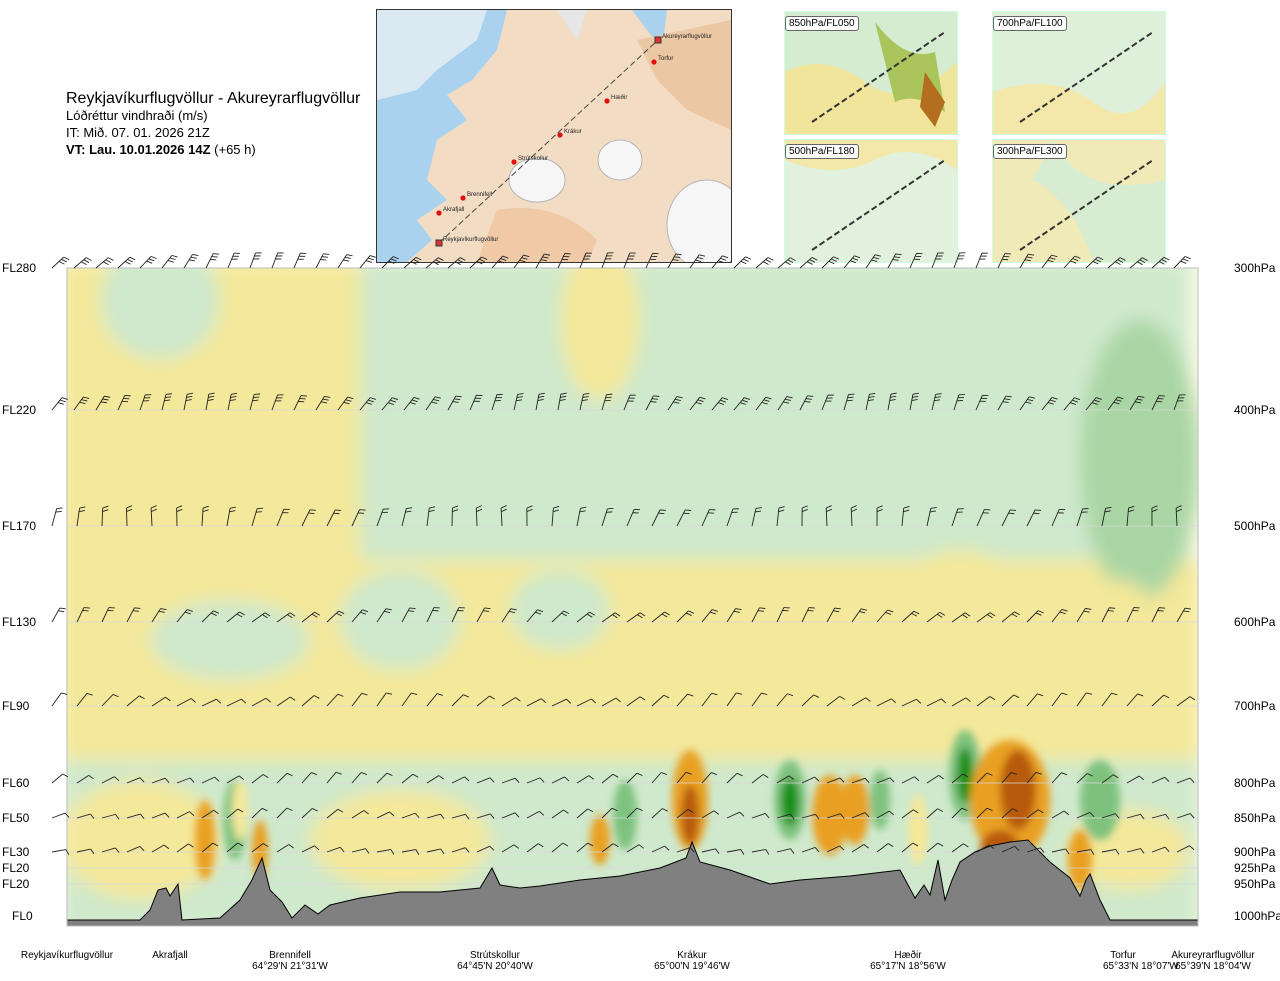  I want to click on panel-700-label: 700hPa/FL100, so click(1030, 23).